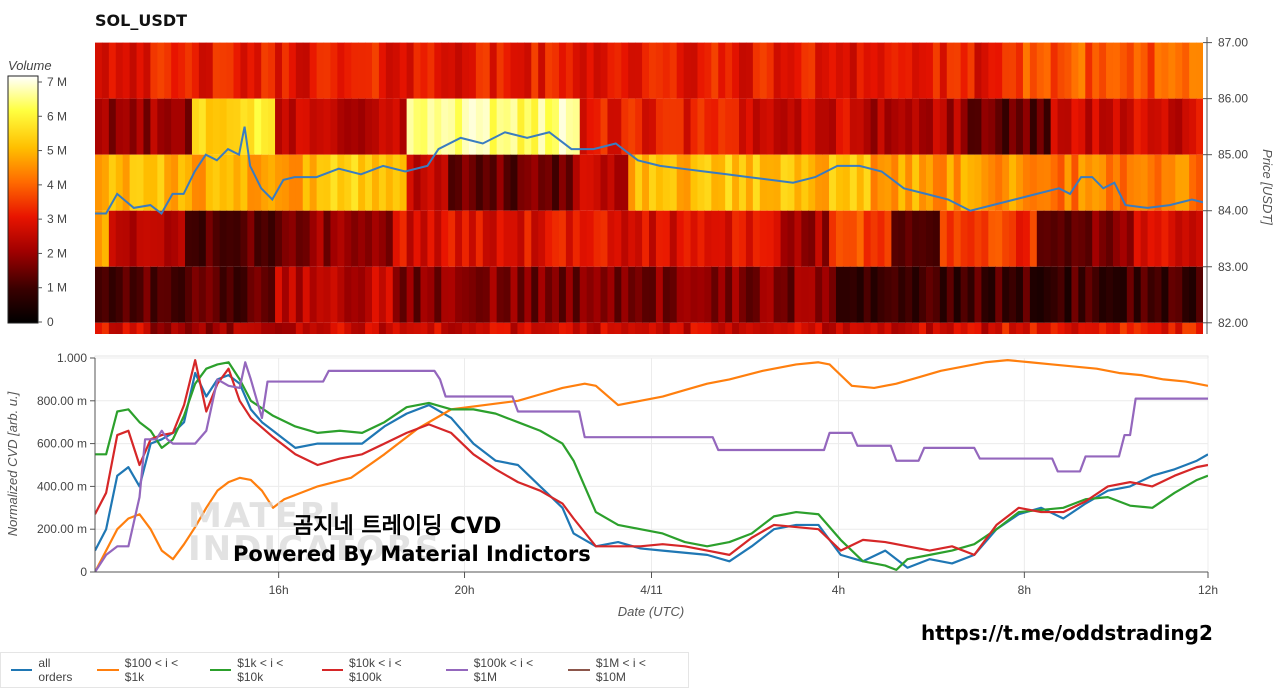  What do you see at coordinates (838, 590) in the screenshot?
I see `cvd-x-tick-label: 4h` at bounding box center [838, 590].